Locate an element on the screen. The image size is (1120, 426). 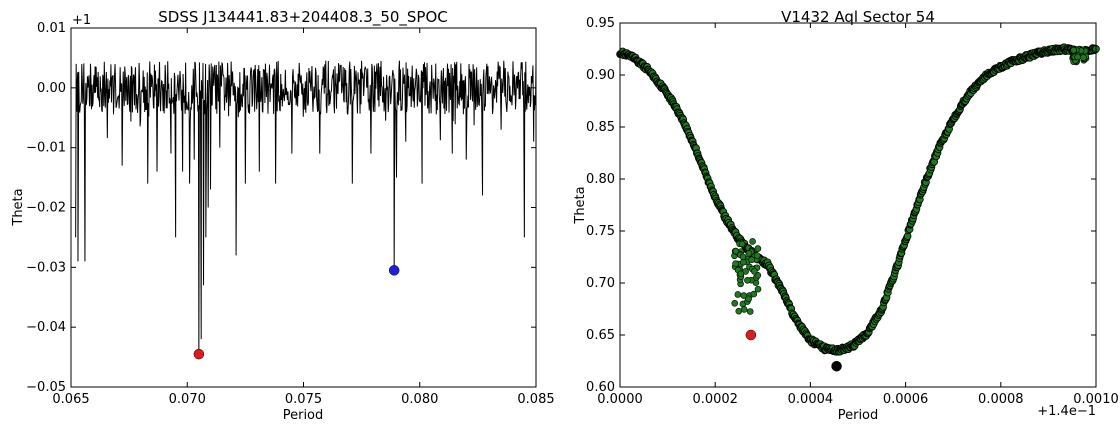
x-tick-label: 0.080 is located at coordinates (419, 399).